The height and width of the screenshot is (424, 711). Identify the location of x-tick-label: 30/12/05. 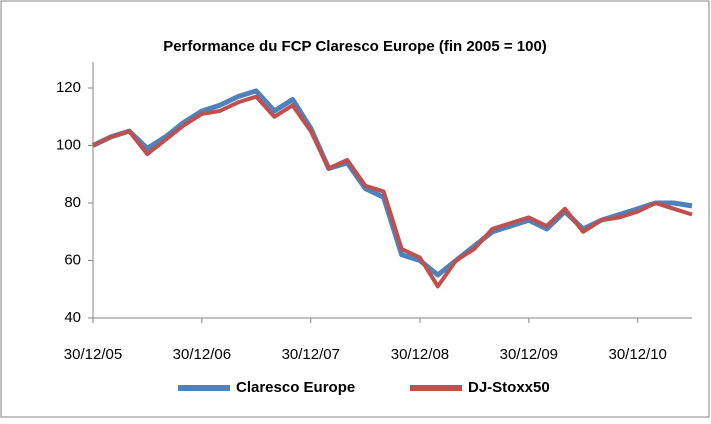
(93, 354).